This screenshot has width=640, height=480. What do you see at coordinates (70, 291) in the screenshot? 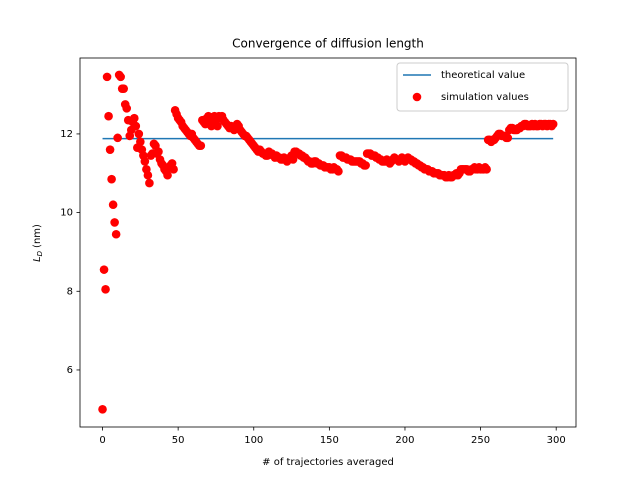
I see `y-tick-label: 8` at bounding box center [70, 291].